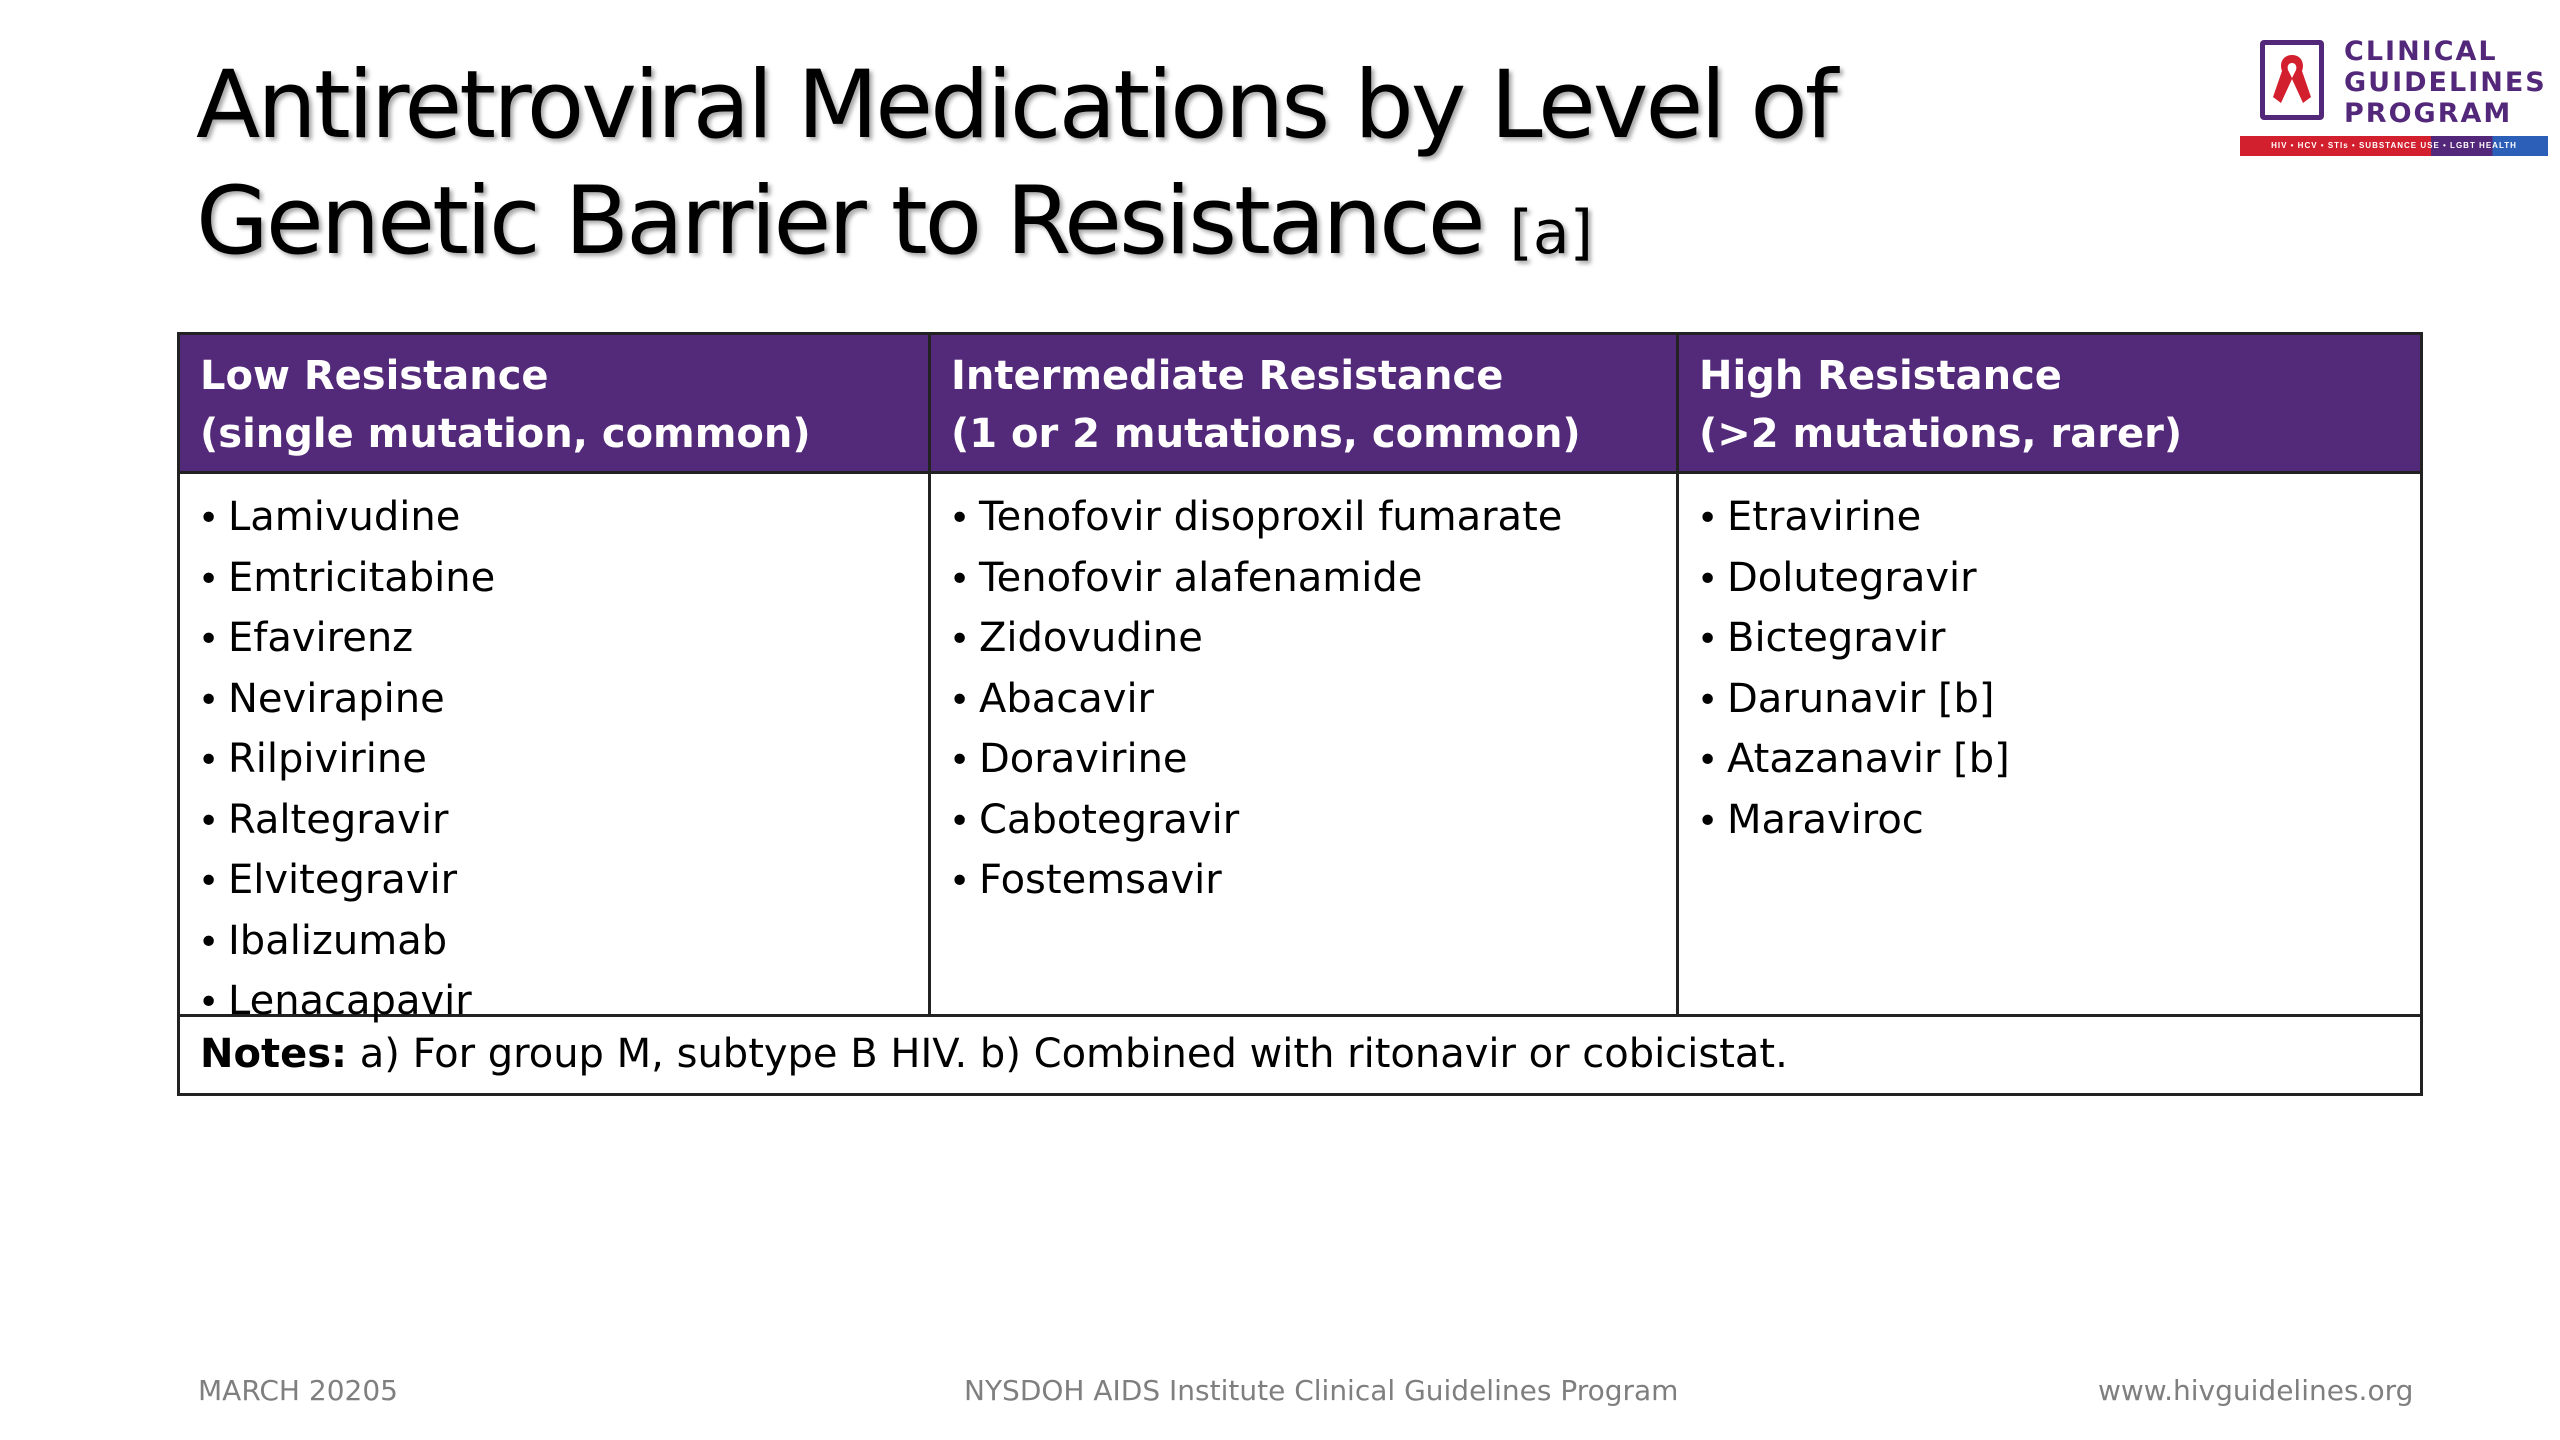 The image size is (2560, 1440). I want to click on header-title: Low Resistance, so click(374, 376).